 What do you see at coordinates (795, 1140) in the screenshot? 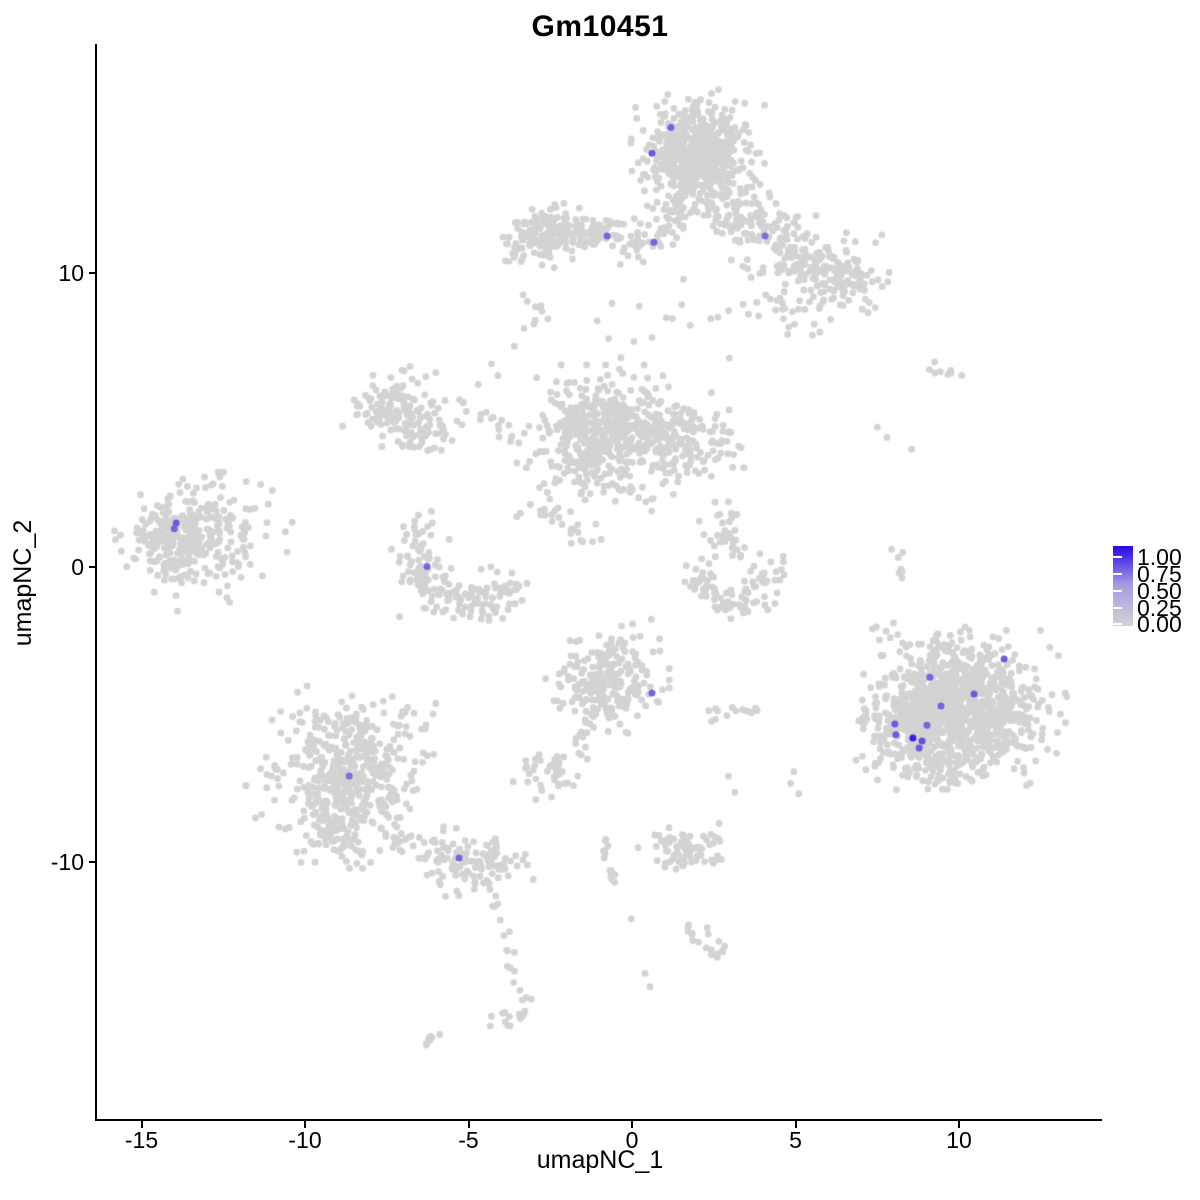
I see `x-tick-label: 5` at bounding box center [795, 1140].